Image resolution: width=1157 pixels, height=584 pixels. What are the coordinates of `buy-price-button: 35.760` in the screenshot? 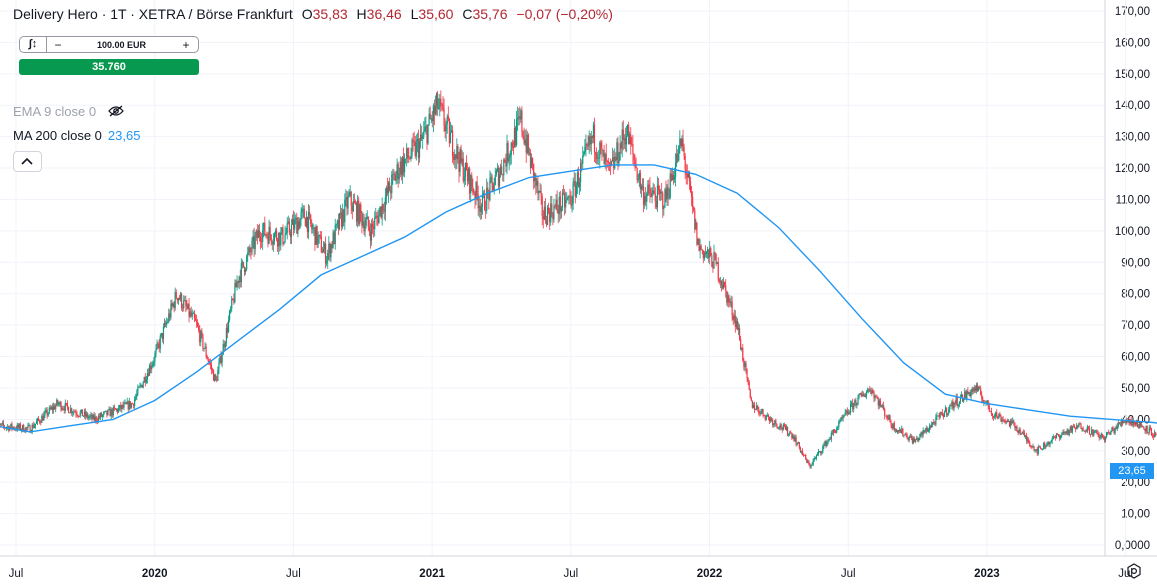 It's located at (109, 67).